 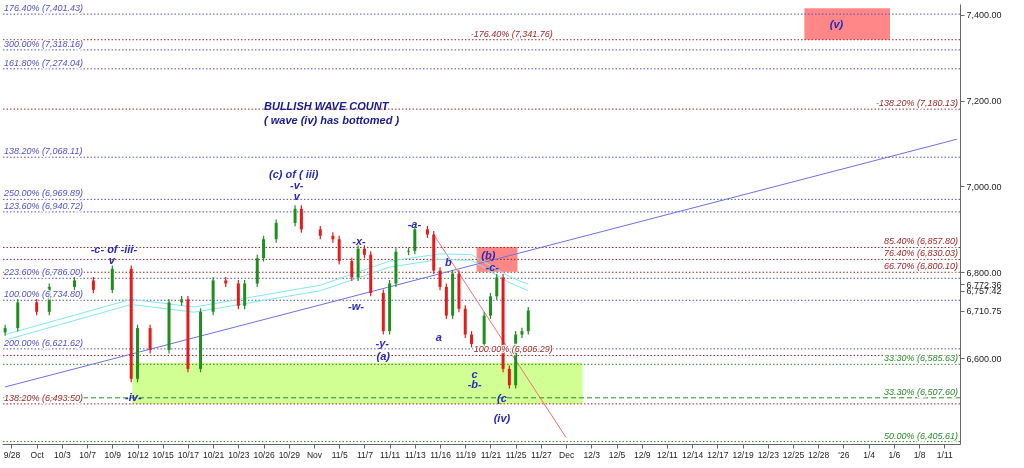 What do you see at coordinates (984, 272) in the screenshot?
I see `y-tick-label: 6,800.00` at bounding box center [984, 272].